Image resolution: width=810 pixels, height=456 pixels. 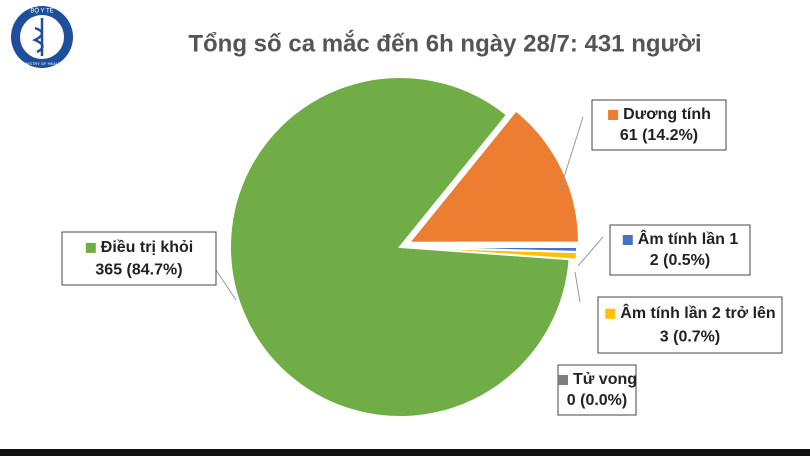 What do you see at coordinates (697, 312) in the screenshot?
I see `label-name: Âm tính lần 2 trở lên` at bounding box center [697, 312].